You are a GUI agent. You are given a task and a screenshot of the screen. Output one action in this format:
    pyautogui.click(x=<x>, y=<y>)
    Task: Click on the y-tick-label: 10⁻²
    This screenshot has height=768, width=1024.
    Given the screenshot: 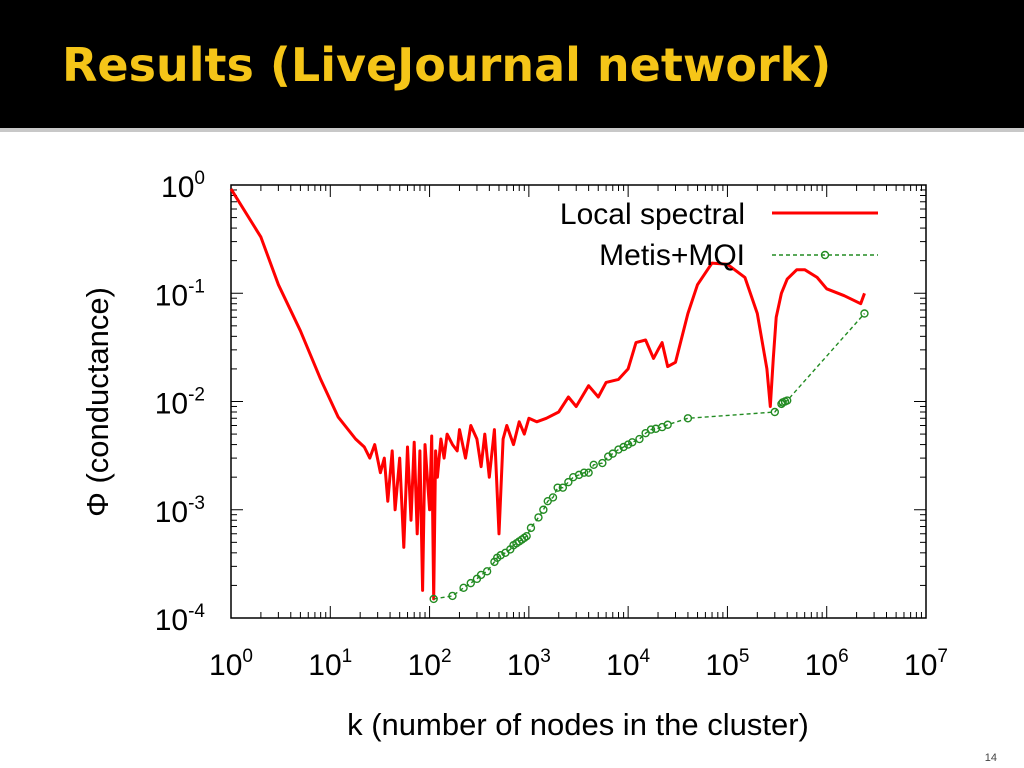 What is the action you would take?
    pyautogui.click(x=180, y=403)
    